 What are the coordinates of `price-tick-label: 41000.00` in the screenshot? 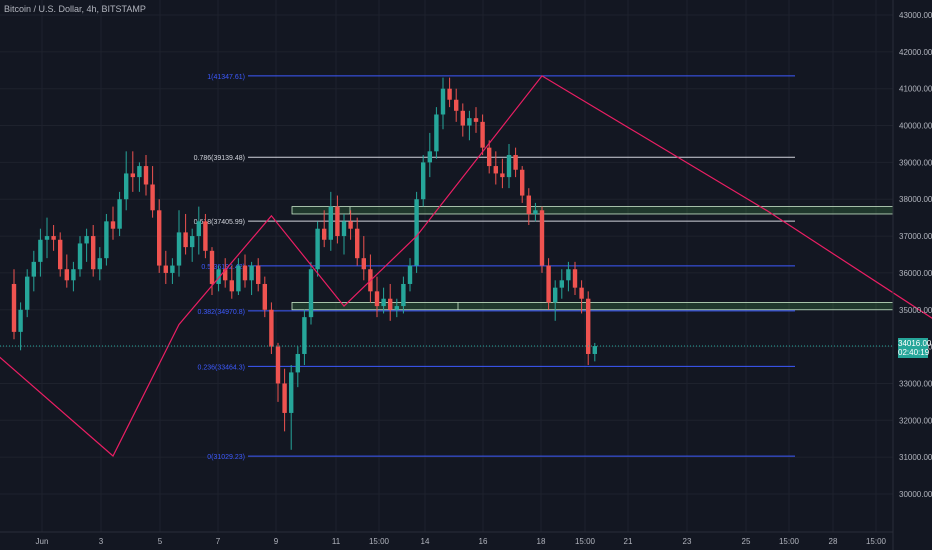 It's located at (915, 89).